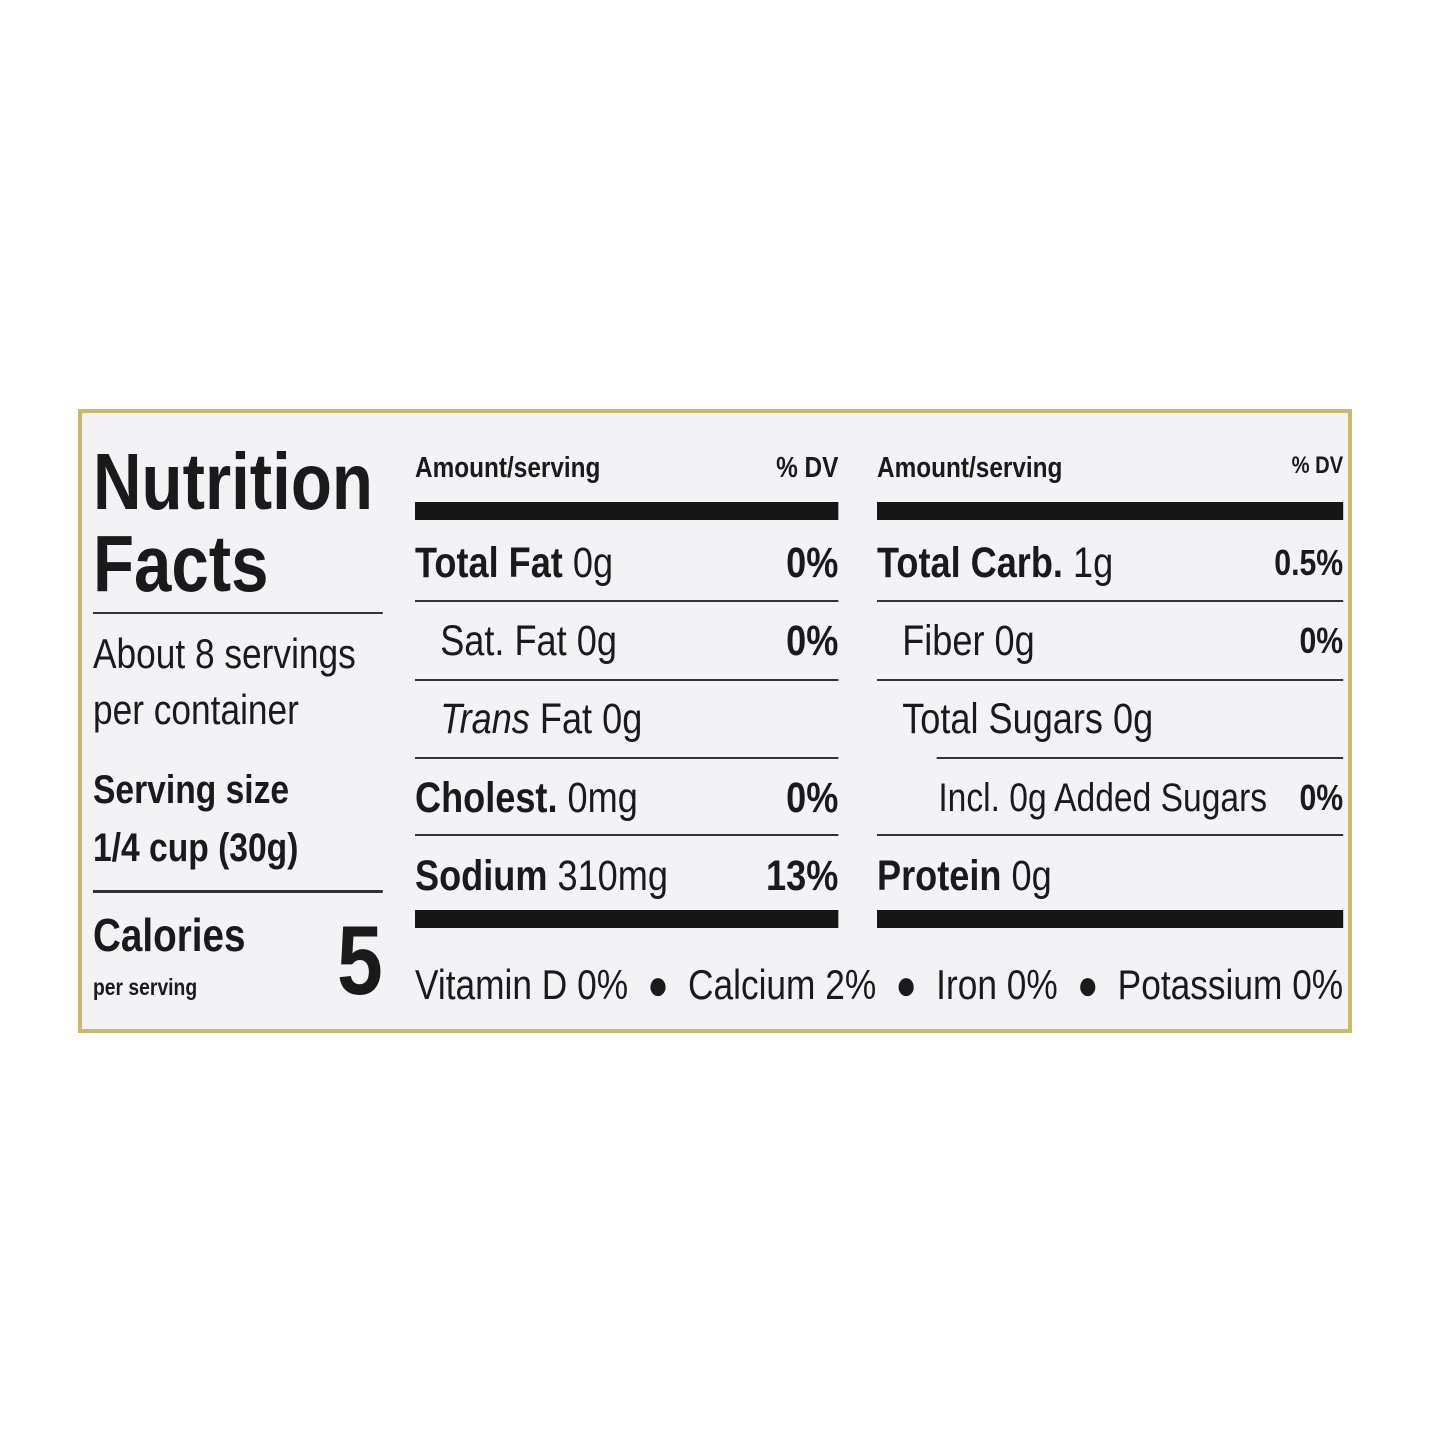 This screenshot has height=1445, width=1445. I want to click on calories-label: Calories, so click(169, 935).